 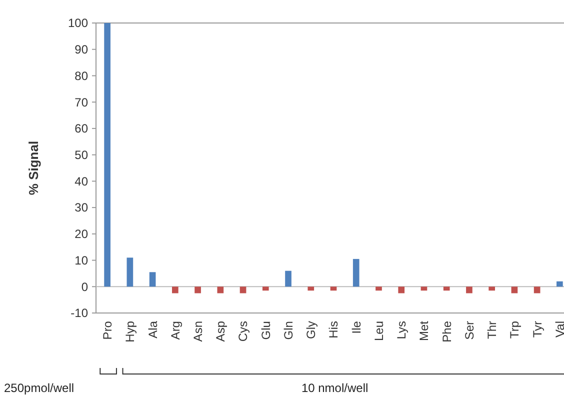 I want to click on x-tick-label: Asn, so click(x=197, y=331).